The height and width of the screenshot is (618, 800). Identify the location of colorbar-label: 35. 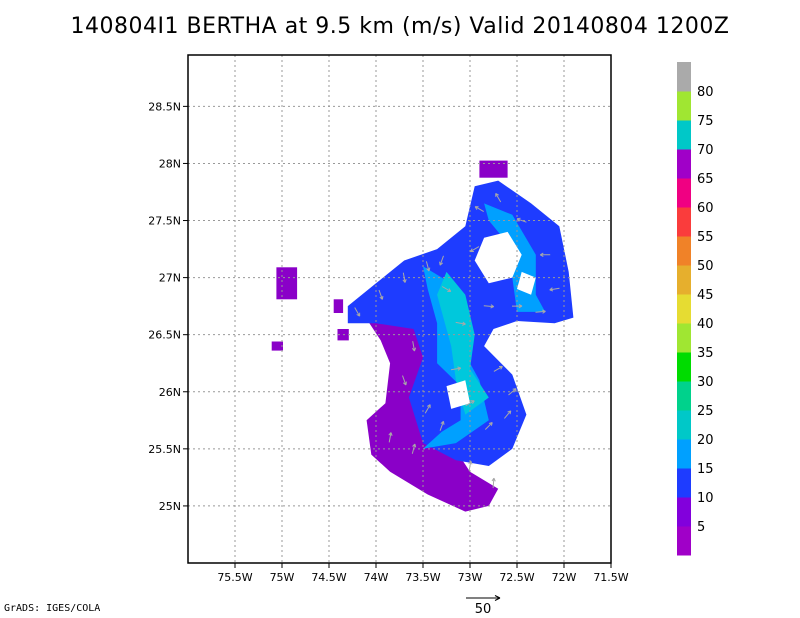
(705, 353).